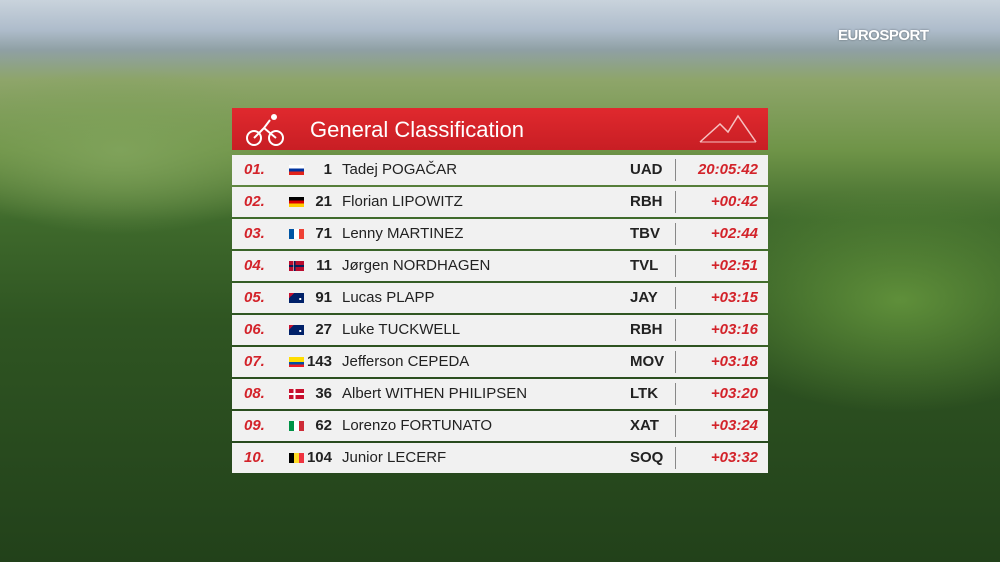  I want to click on bib-number: 21, so click(323, 201).